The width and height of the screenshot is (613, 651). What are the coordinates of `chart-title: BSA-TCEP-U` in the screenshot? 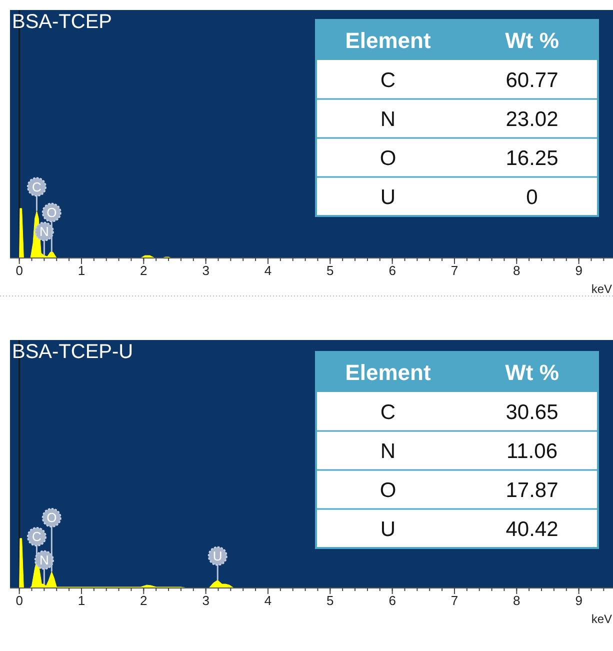 It's located at (73, 352).